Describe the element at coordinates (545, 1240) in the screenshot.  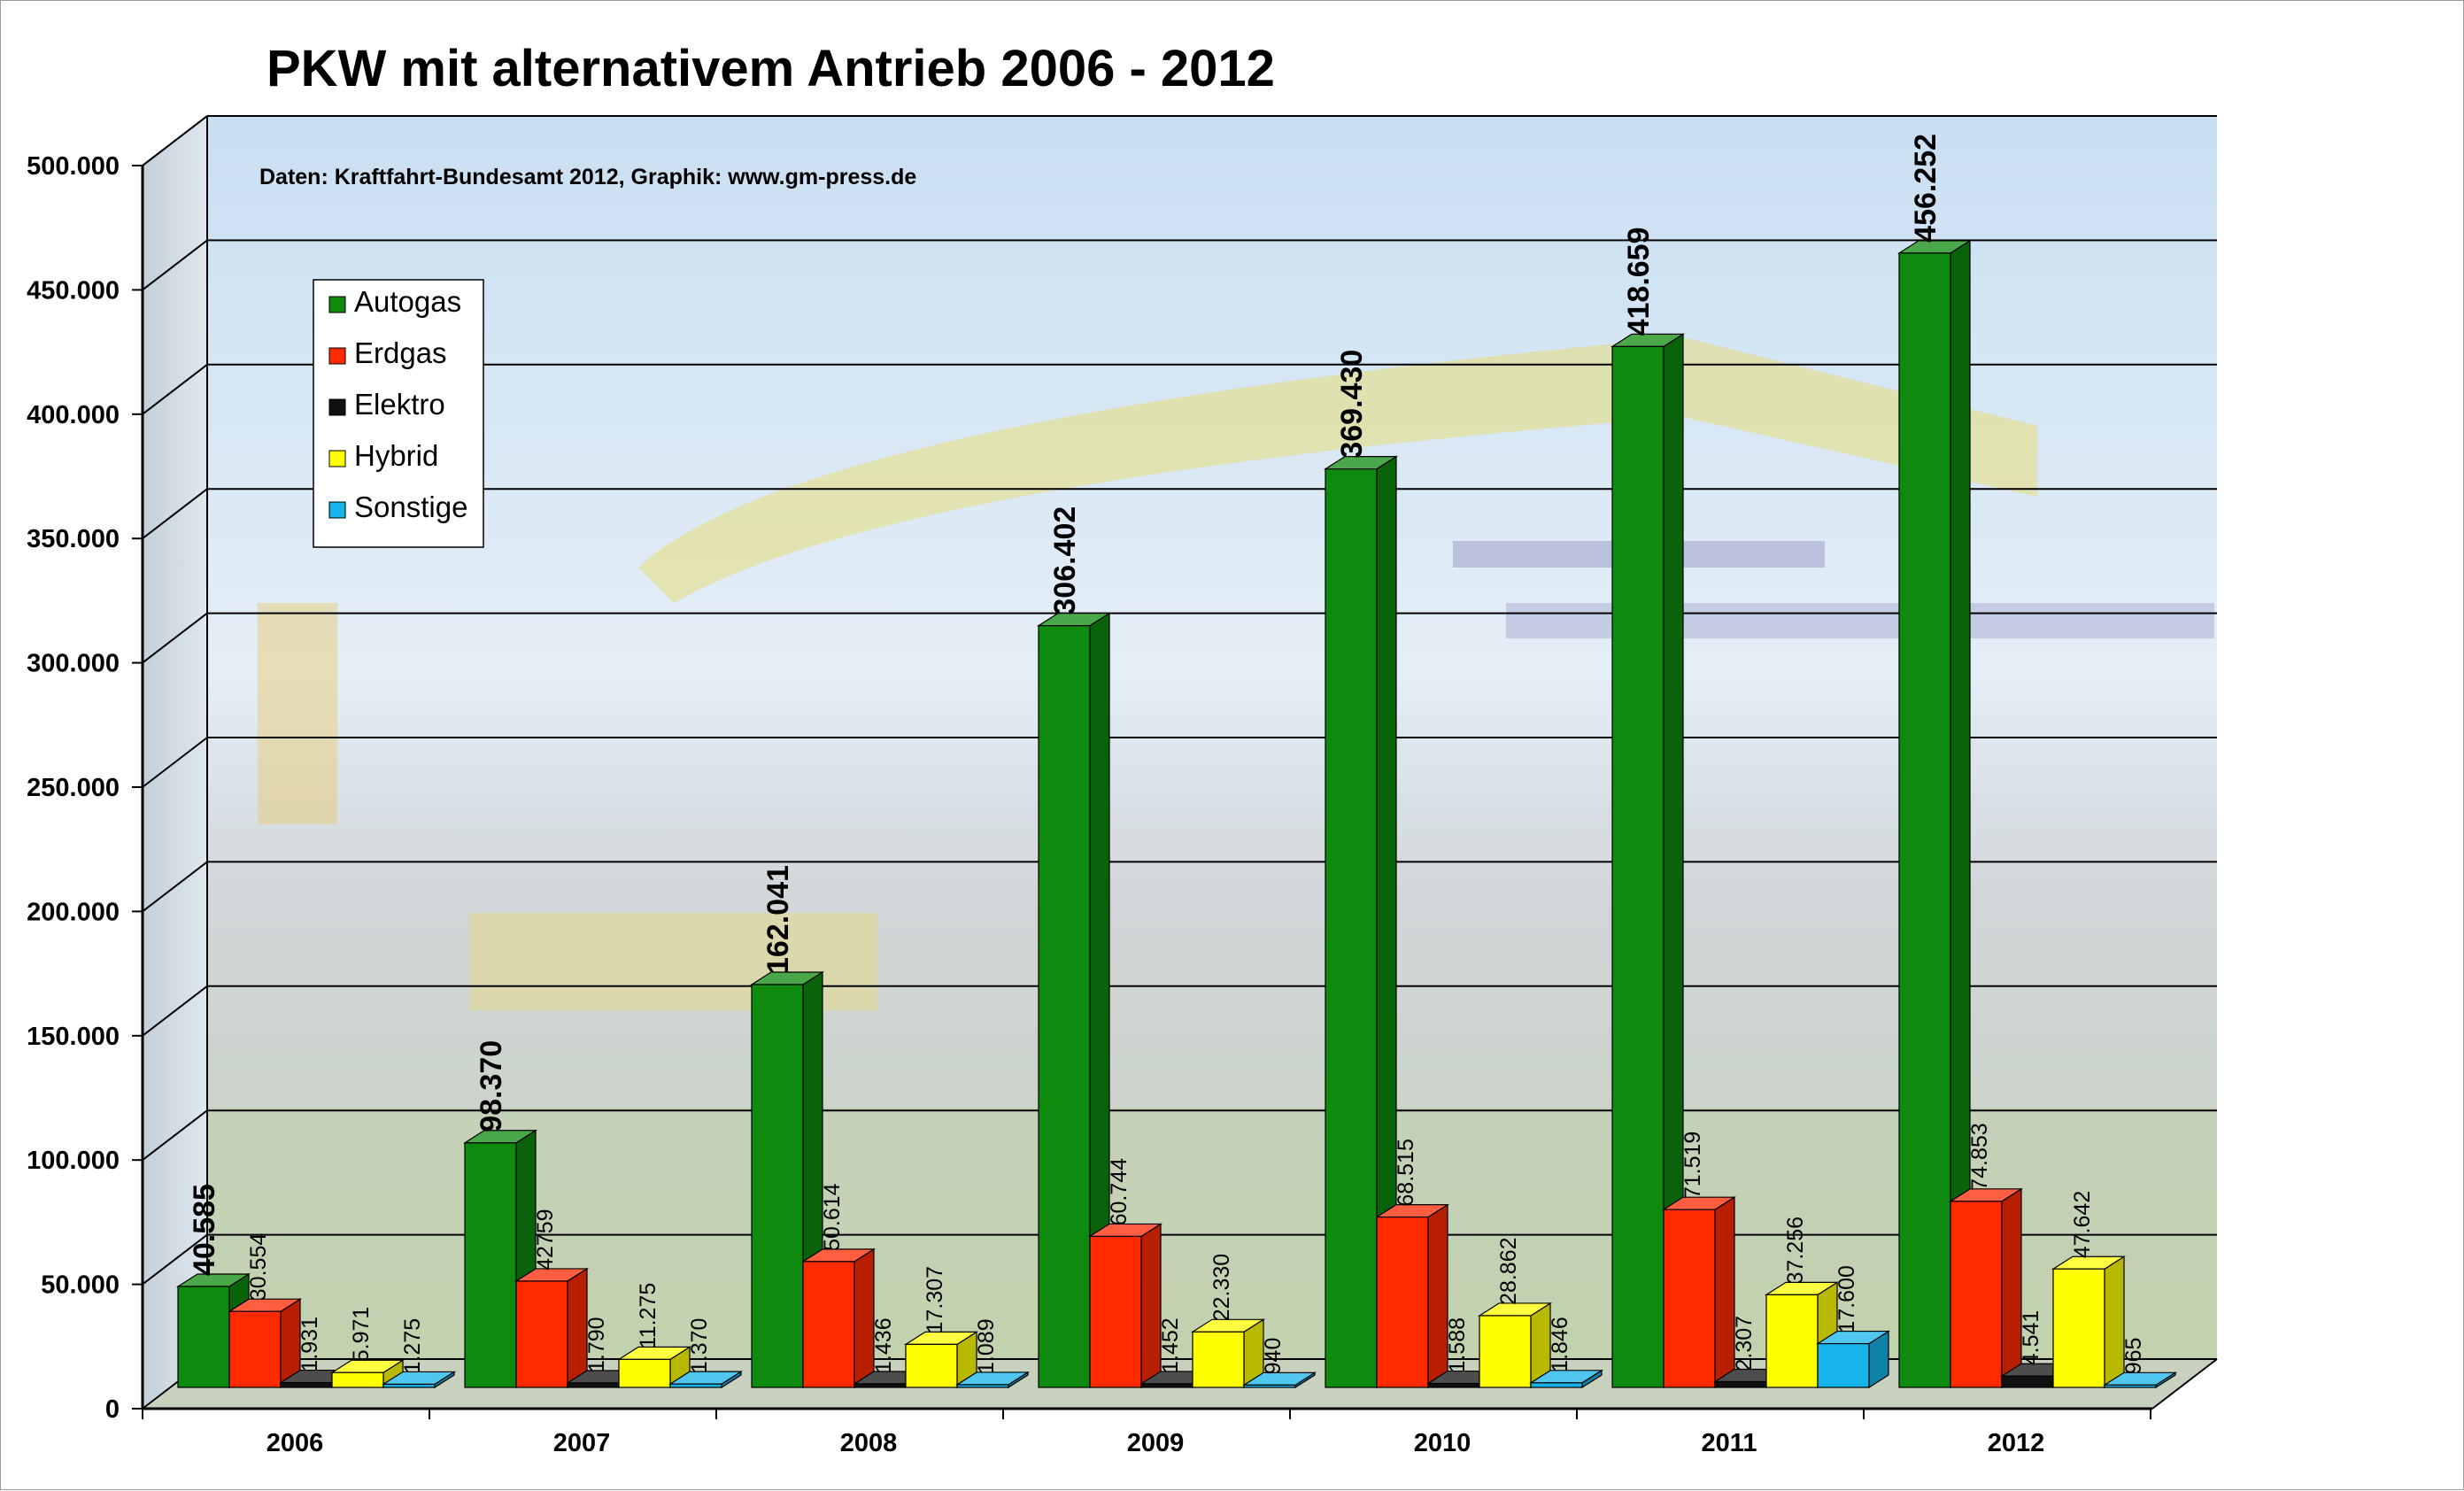
I see `data-label-erdgas-2007: 42759` at that location.